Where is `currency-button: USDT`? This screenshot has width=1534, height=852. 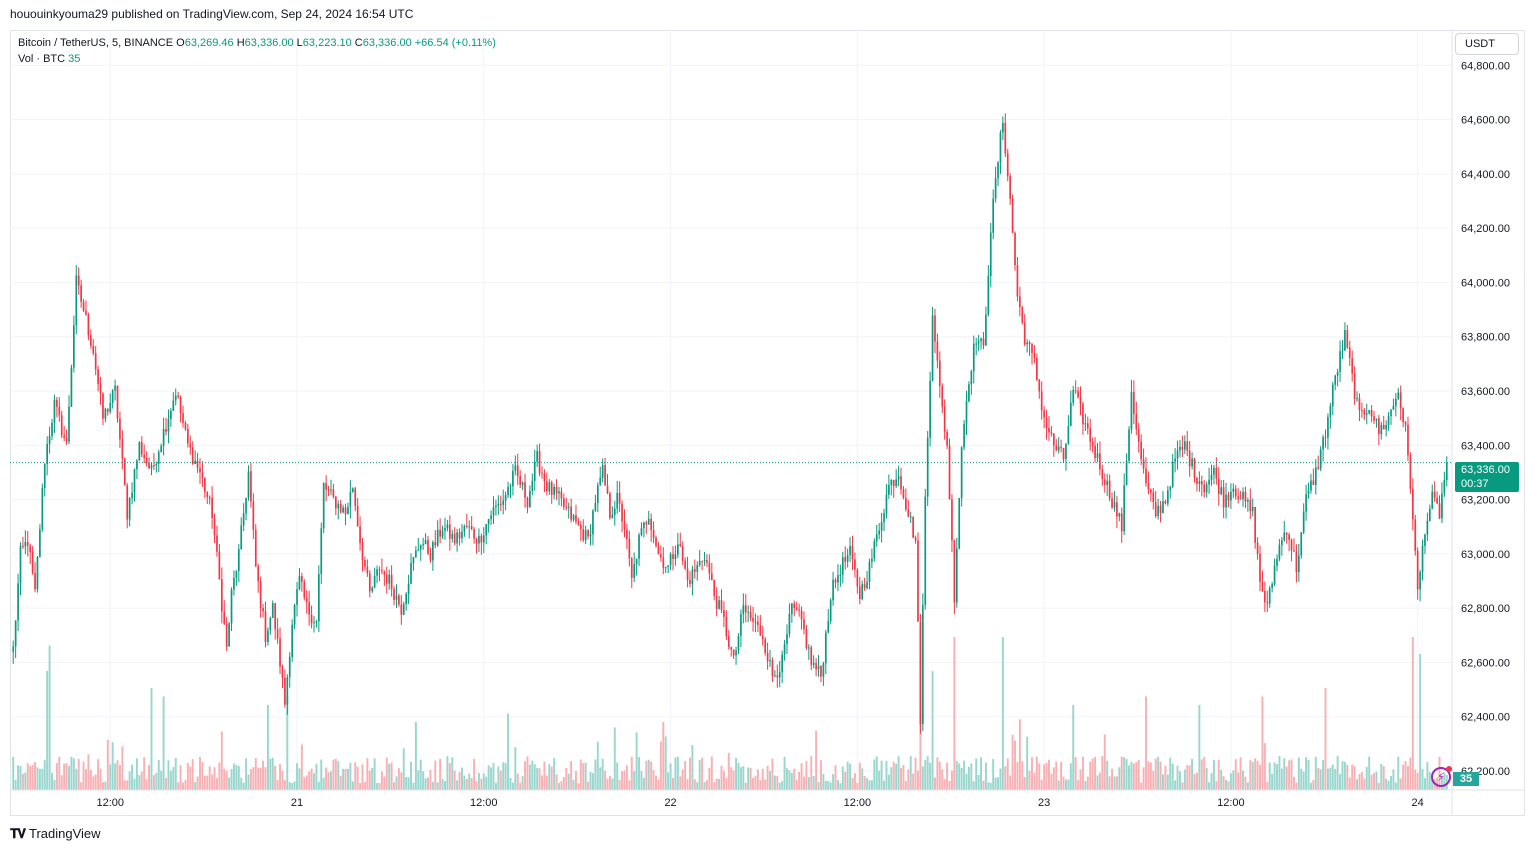 currency-button: USDT is located at coordinates (1487, 44).